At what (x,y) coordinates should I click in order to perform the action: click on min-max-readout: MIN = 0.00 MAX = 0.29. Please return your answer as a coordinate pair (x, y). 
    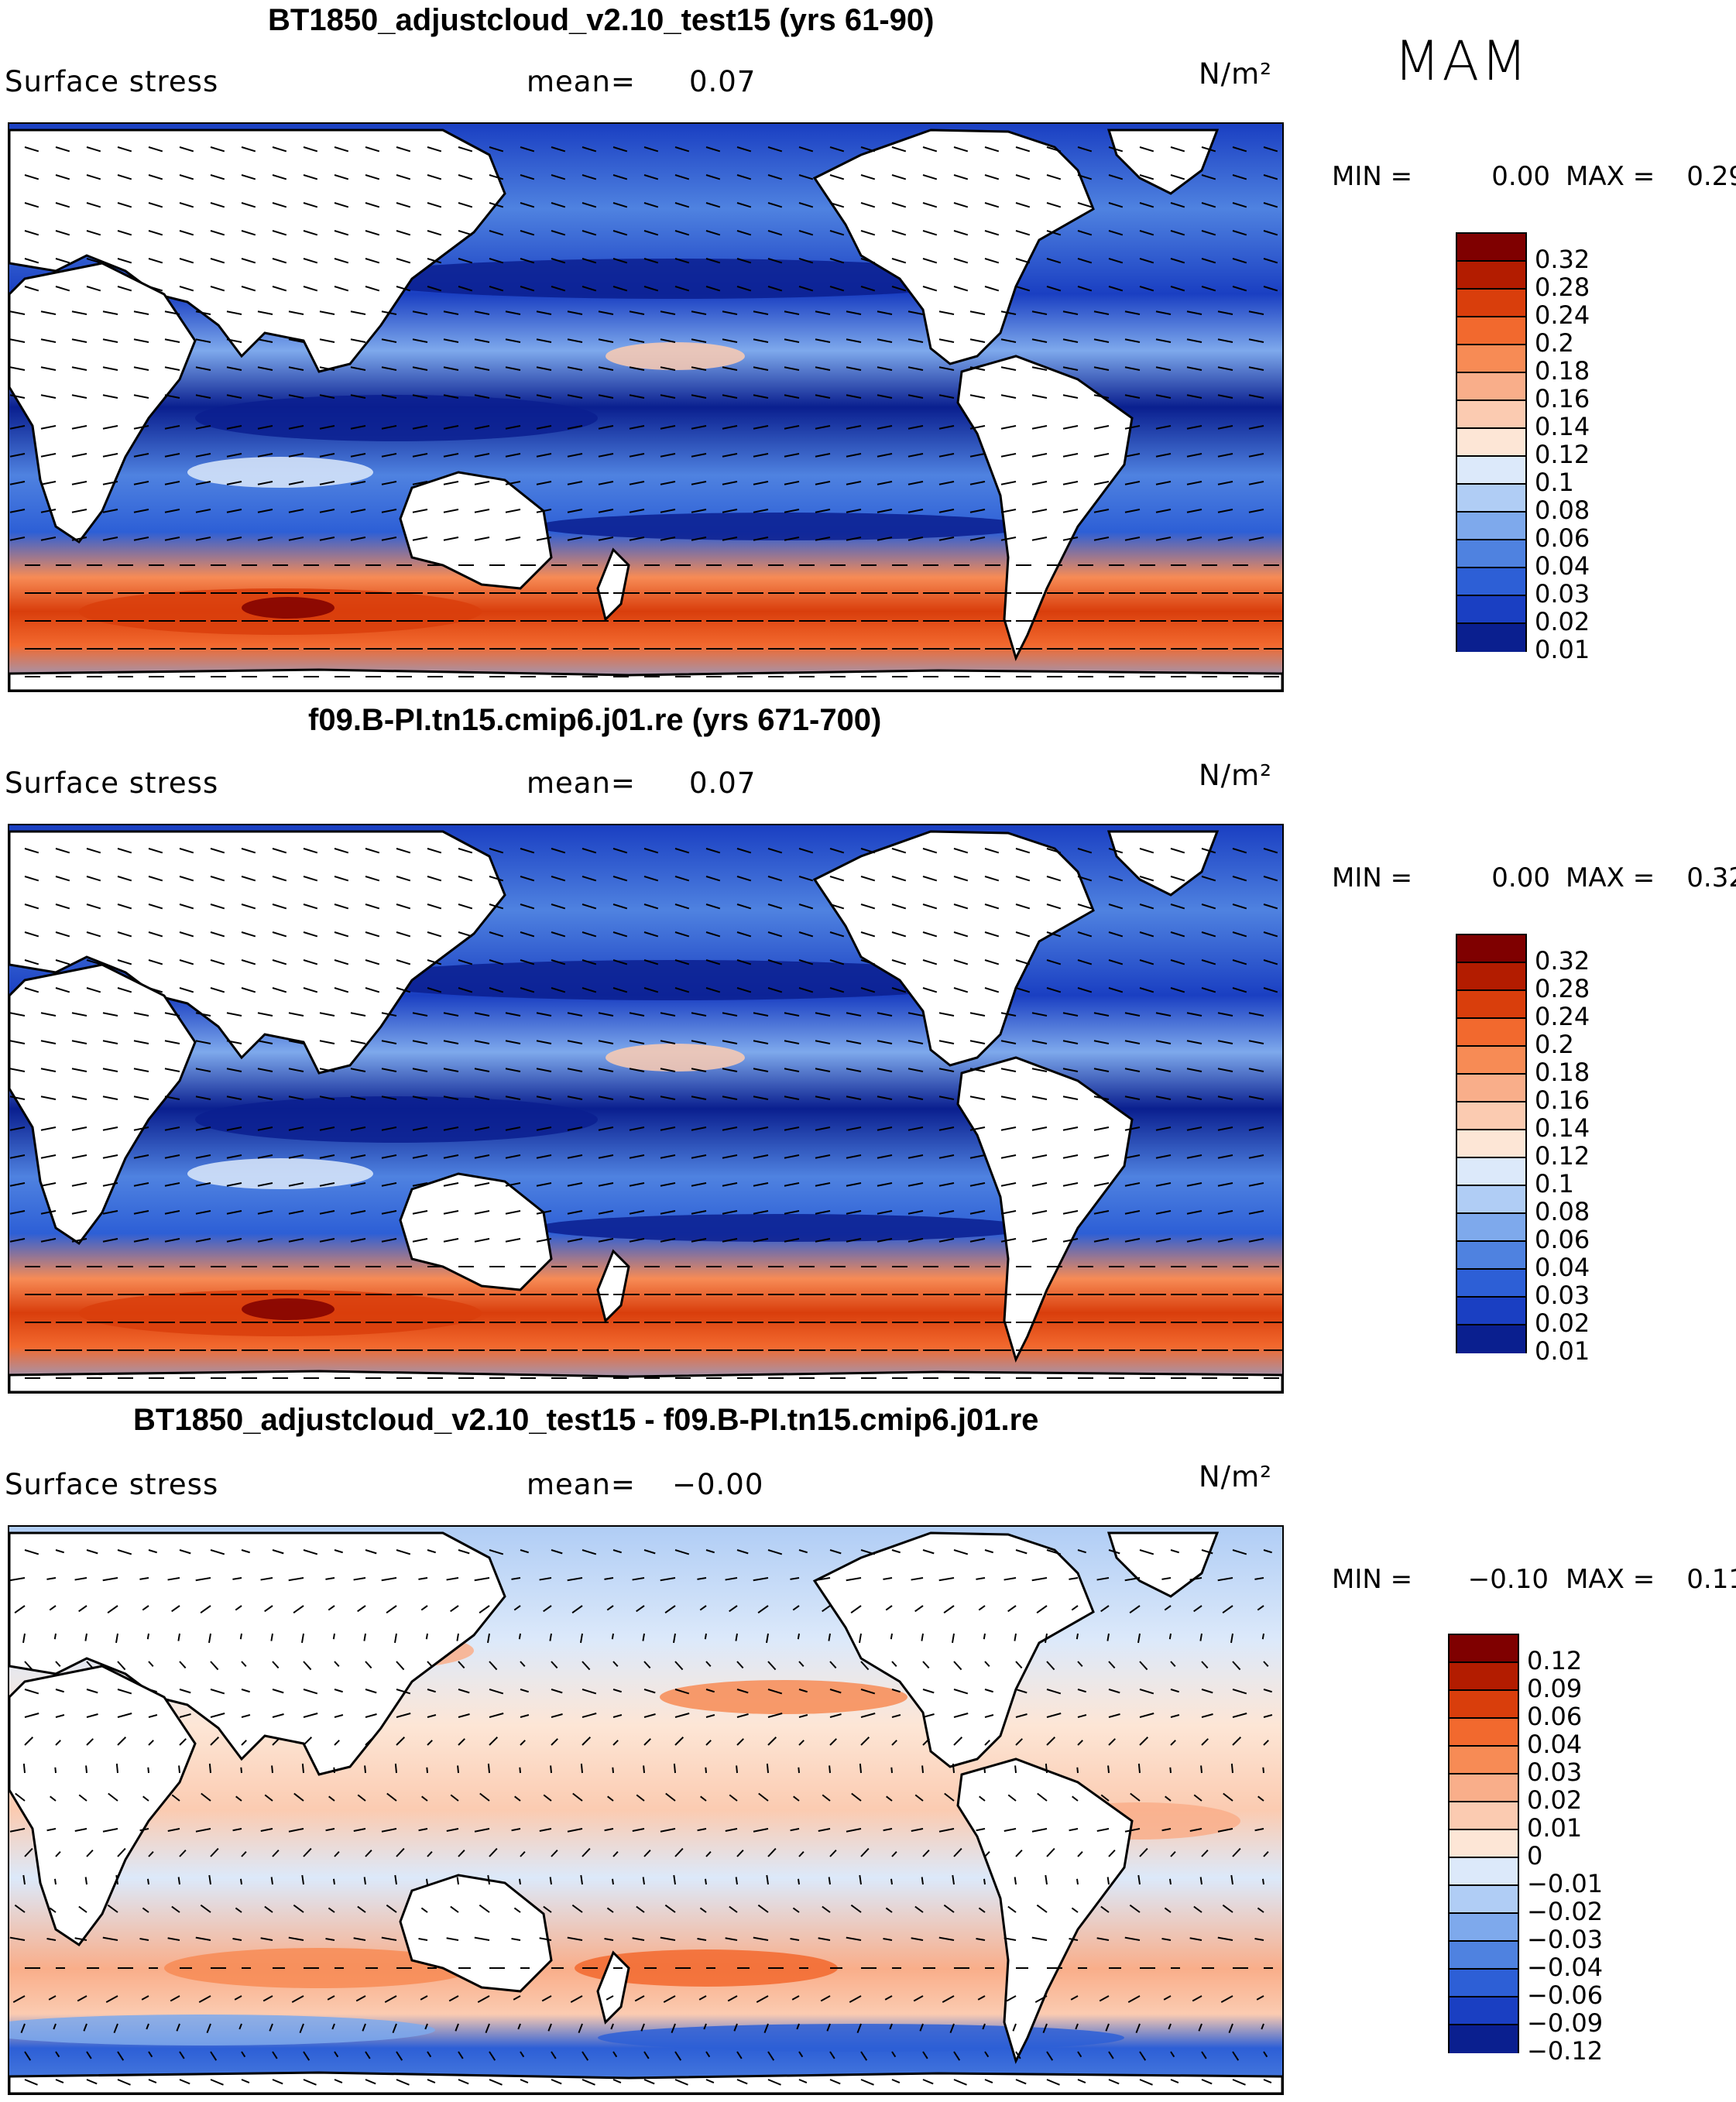
    Looking at the image, I should click on (1534, 176).